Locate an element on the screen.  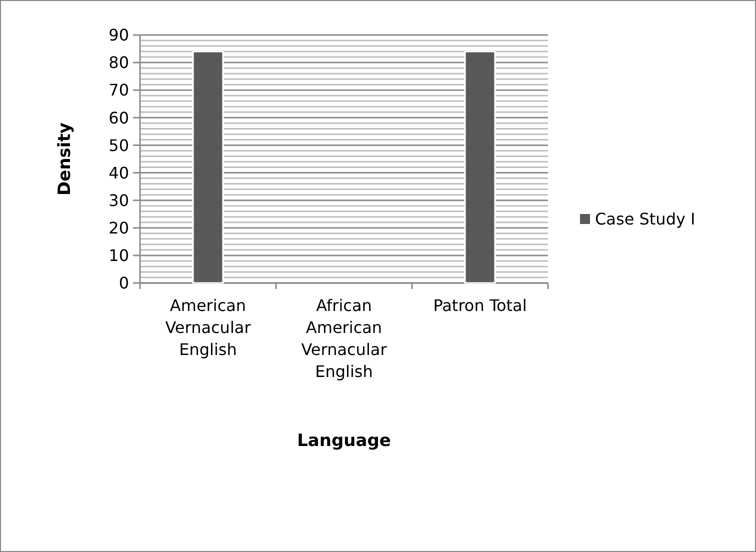
y-tick-label: 40 is located at coordinates (118, 172).